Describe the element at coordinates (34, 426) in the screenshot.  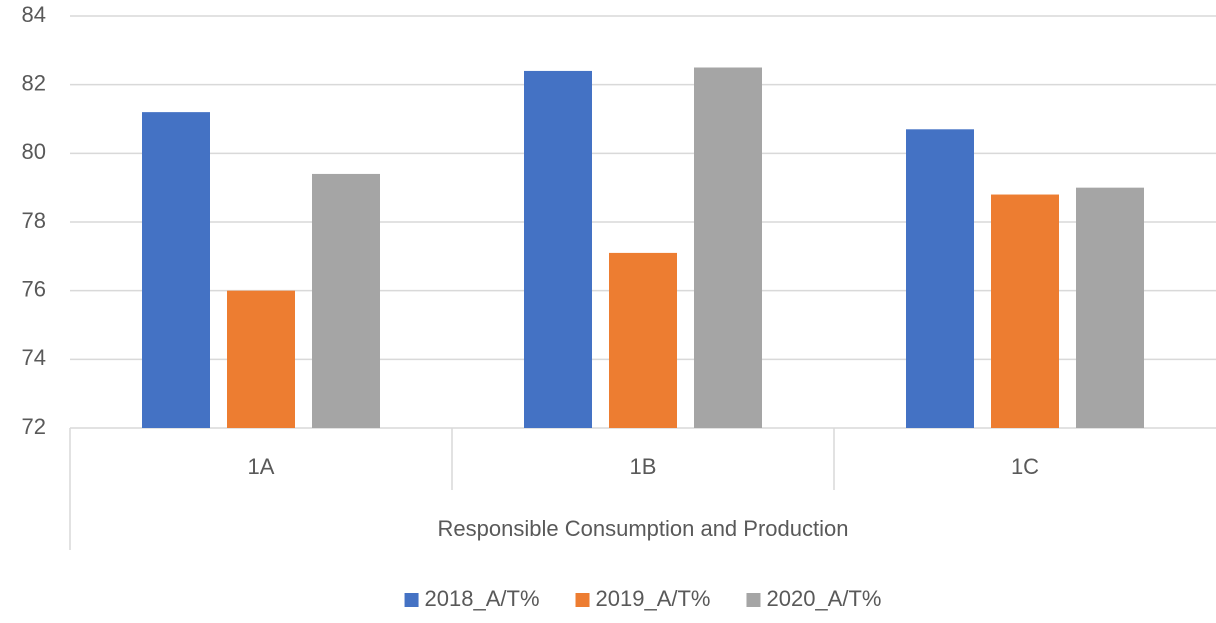
I see `y-tick-label: 72` at that location.